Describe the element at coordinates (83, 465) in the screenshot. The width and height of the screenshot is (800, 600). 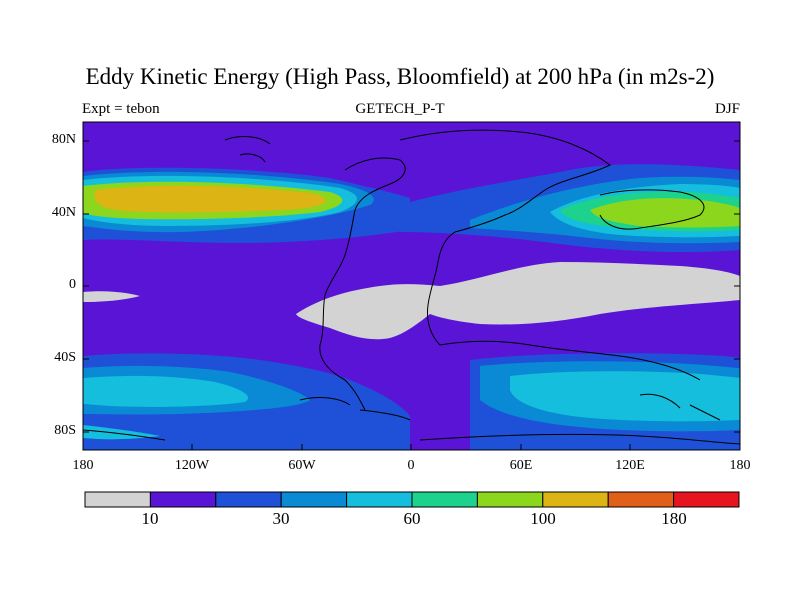
I see `lon-label-180w: 180` at that location.